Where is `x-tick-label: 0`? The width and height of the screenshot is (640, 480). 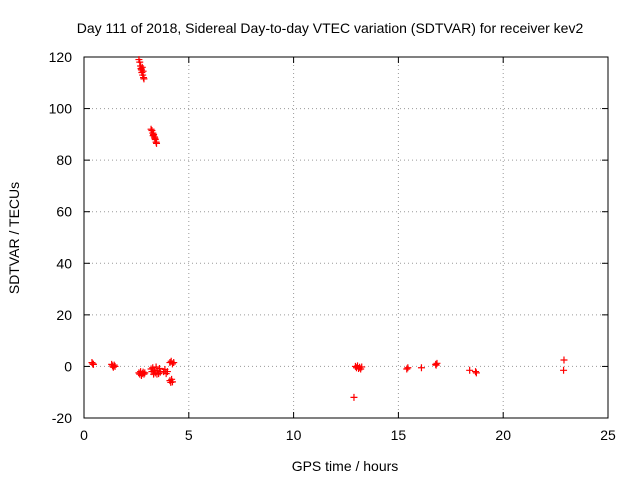 x-tick-label: 0 is located at coordinates (84, 435).